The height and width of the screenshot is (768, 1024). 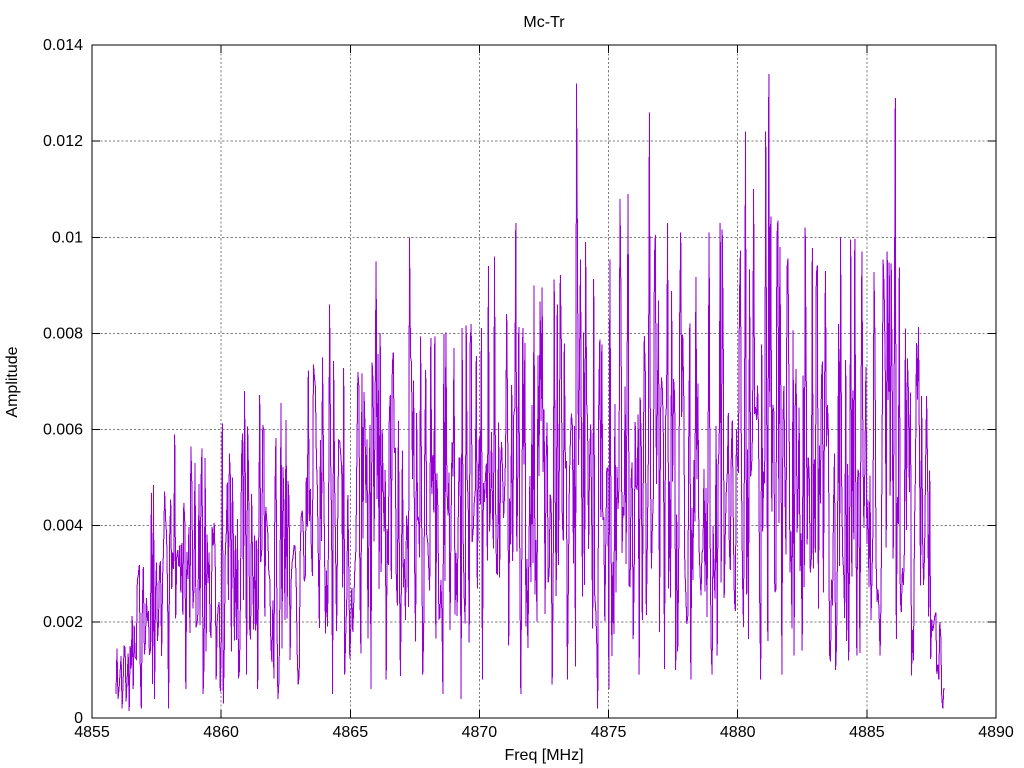 What do you see at coordinates (63, 141) in the screenshot?
I see `svg-text: 0.012` at bounding box center [63, 141].